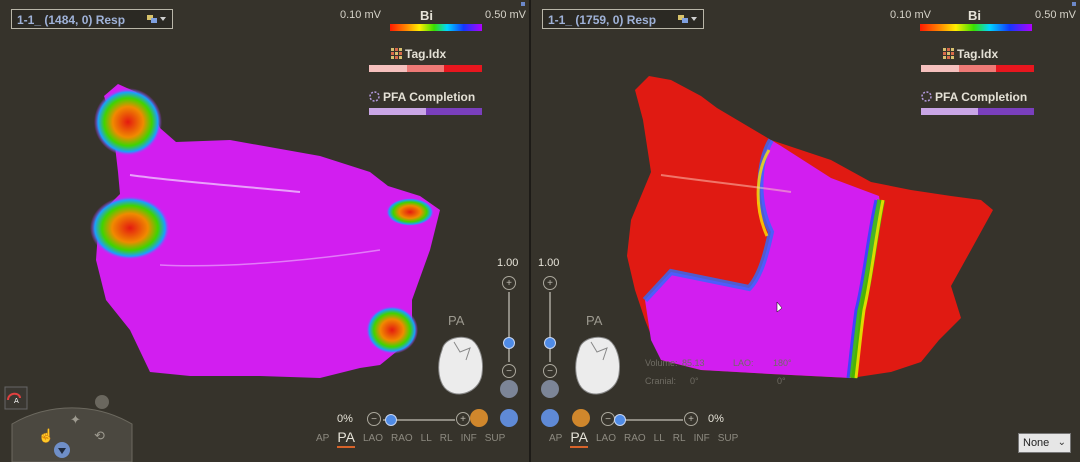  I want to click on mouse-cursor-icon, so click(779, 307).